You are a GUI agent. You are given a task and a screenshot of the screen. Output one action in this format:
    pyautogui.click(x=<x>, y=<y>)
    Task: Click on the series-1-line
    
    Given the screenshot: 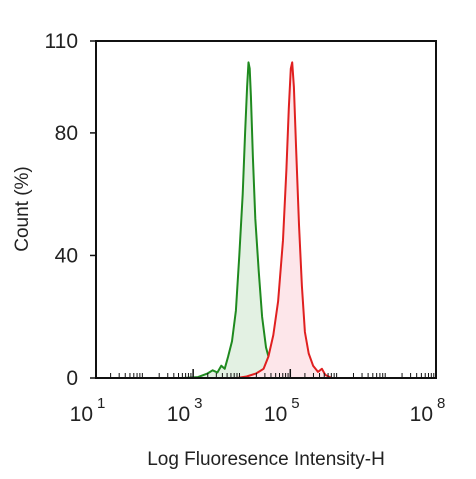 What is the action you would take?
    pyautogui.click(x=233, y=220)
    